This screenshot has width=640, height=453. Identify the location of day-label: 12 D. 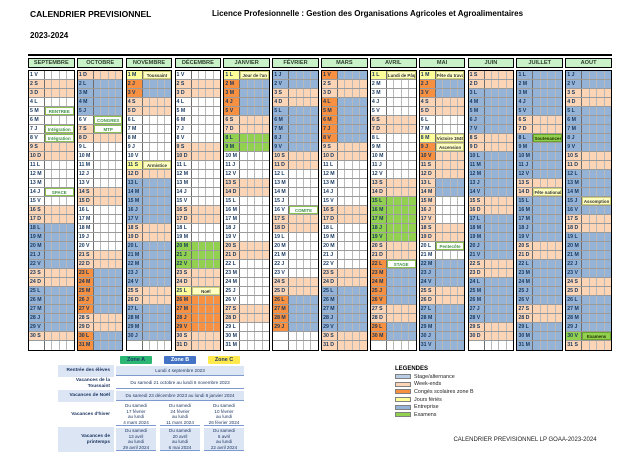
(427, 174).